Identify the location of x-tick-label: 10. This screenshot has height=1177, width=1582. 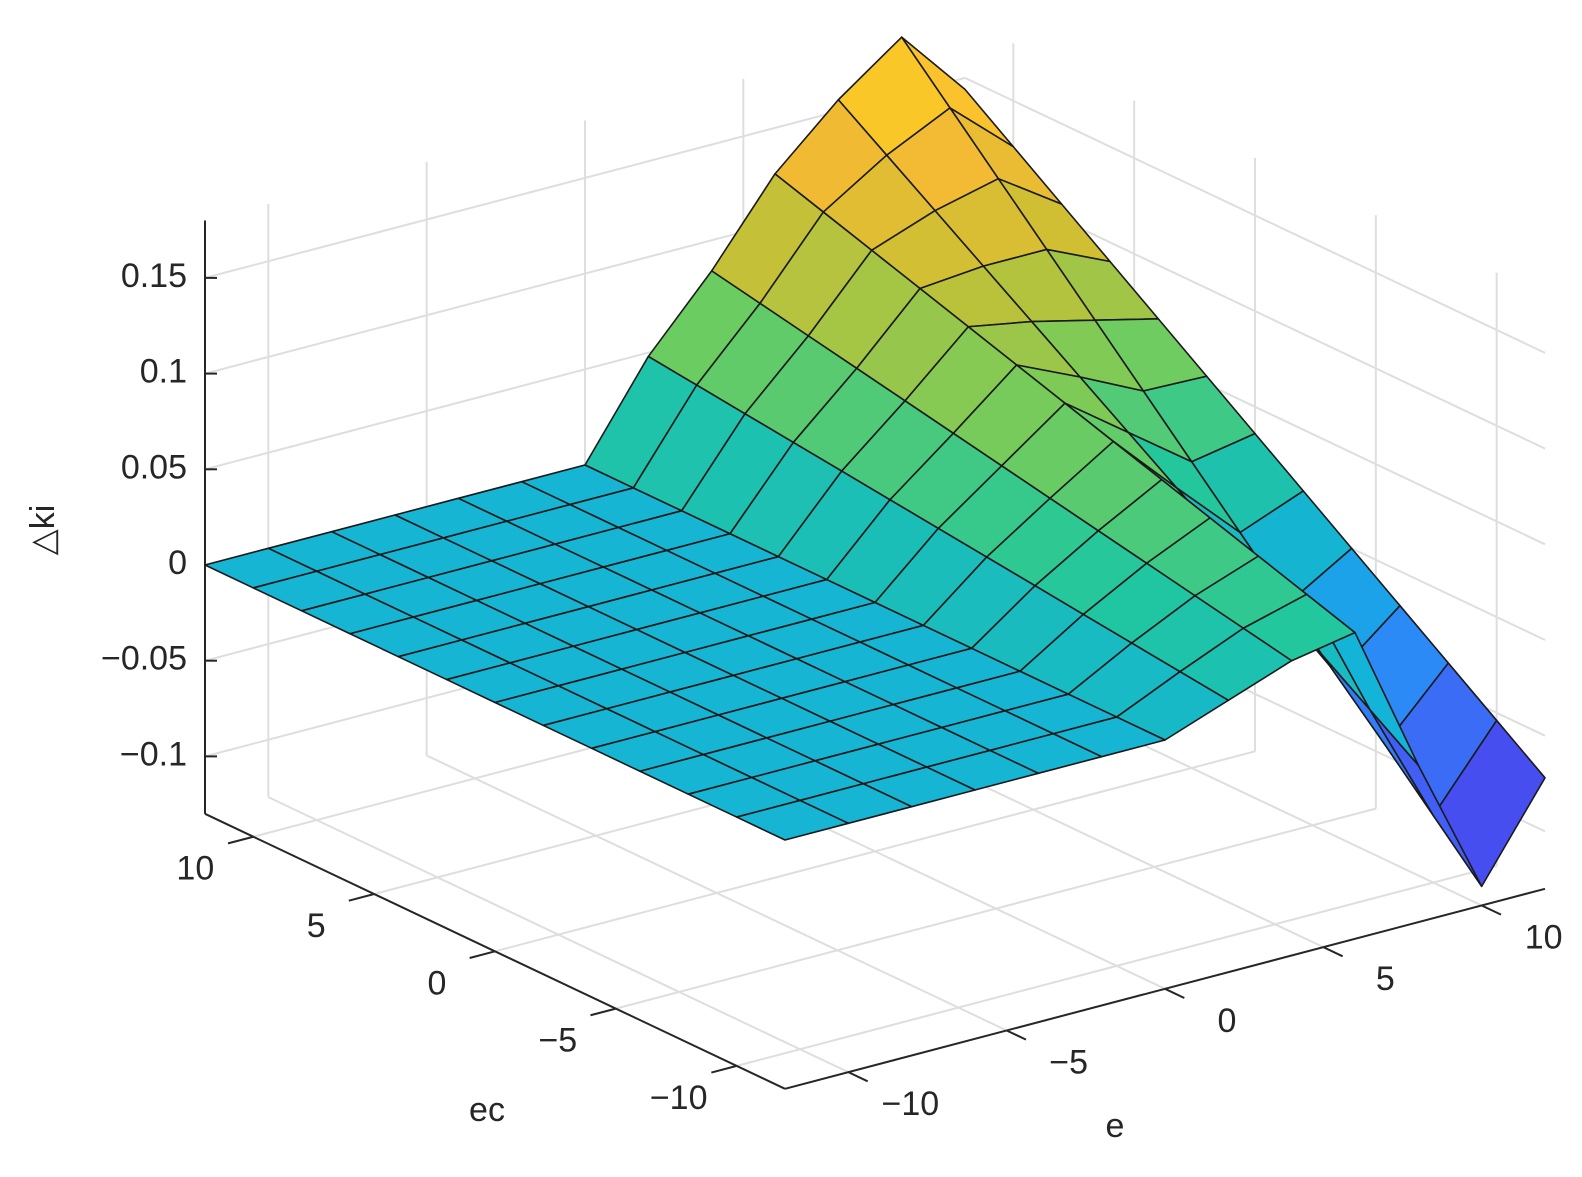
(1544, 937).